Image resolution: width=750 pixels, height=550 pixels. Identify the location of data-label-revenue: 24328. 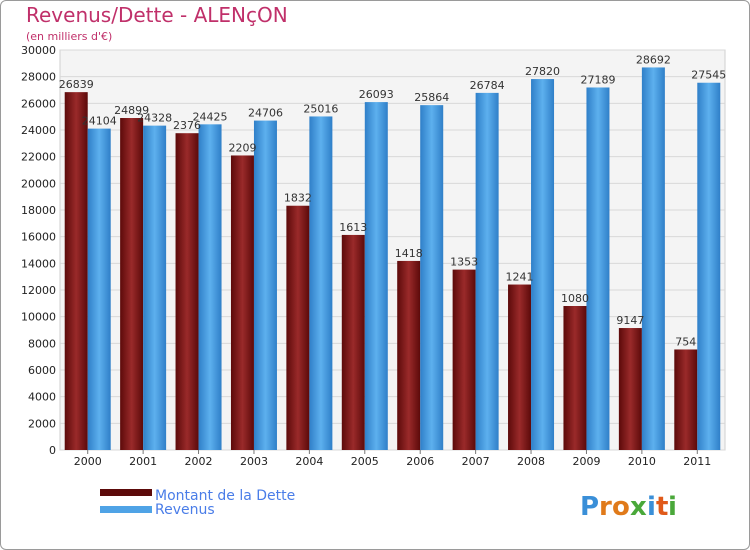
(154, 118).